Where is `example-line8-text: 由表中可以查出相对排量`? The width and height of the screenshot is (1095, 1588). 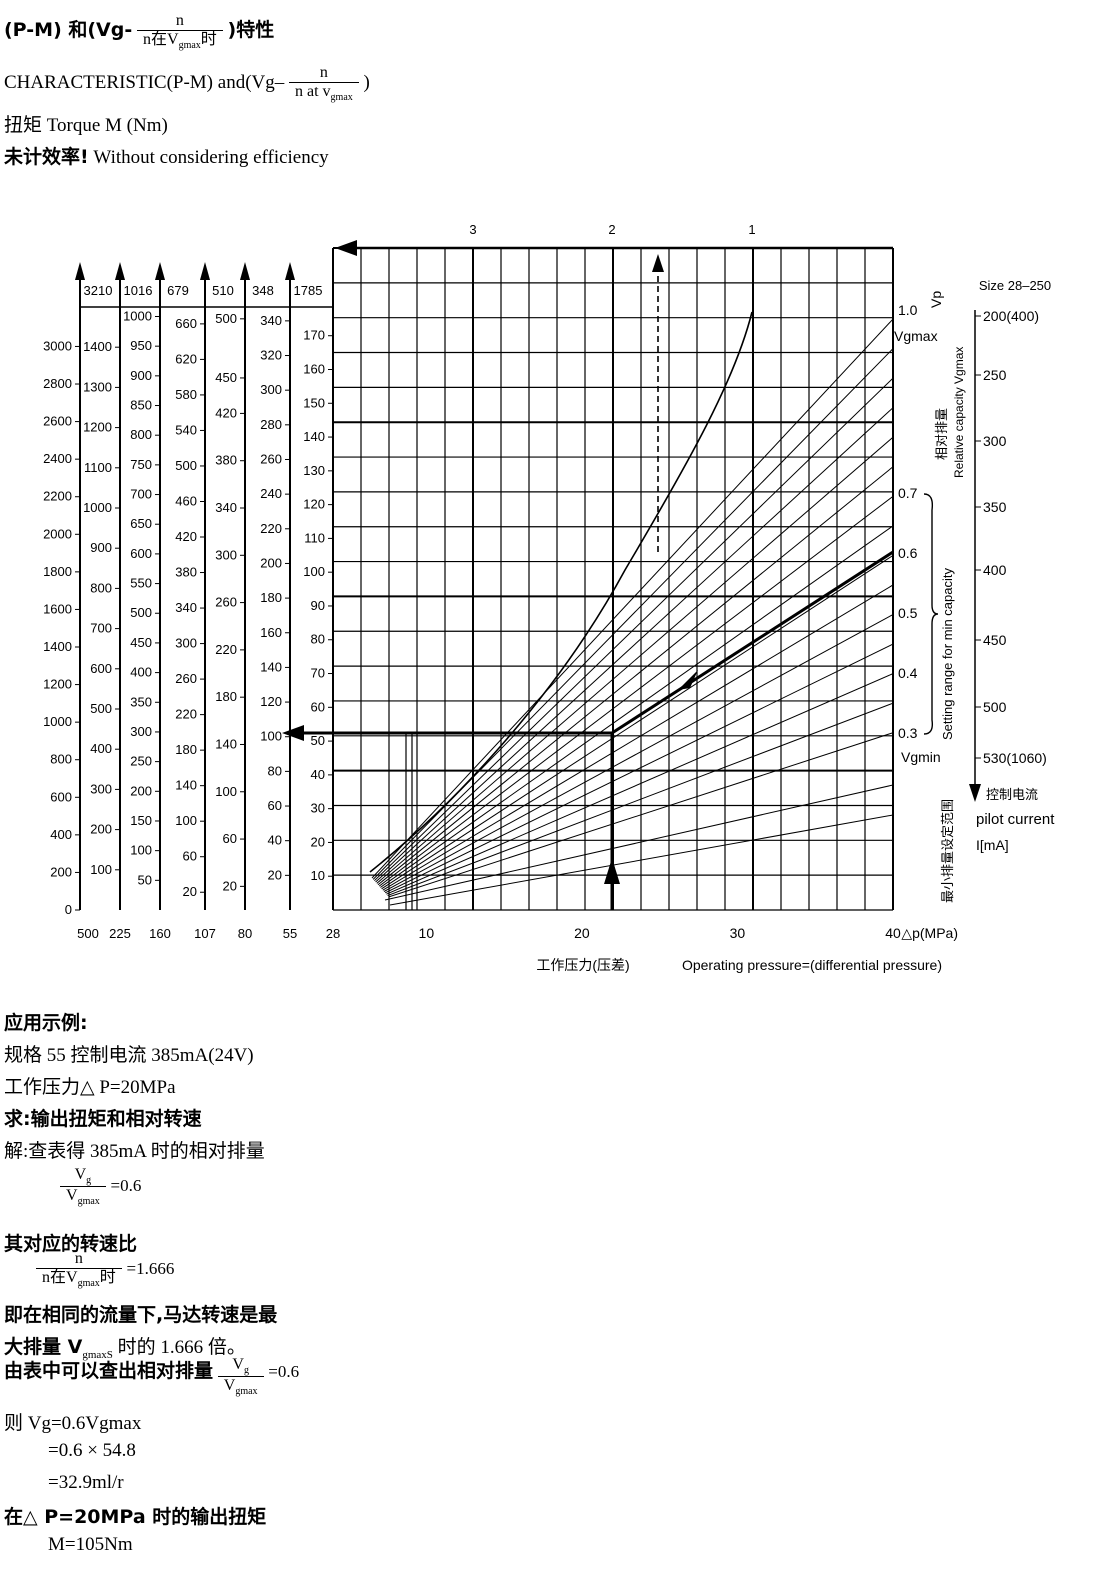
example-line8-text: 由表中可以查出相对排量 is located at coordinates (109, 1371).